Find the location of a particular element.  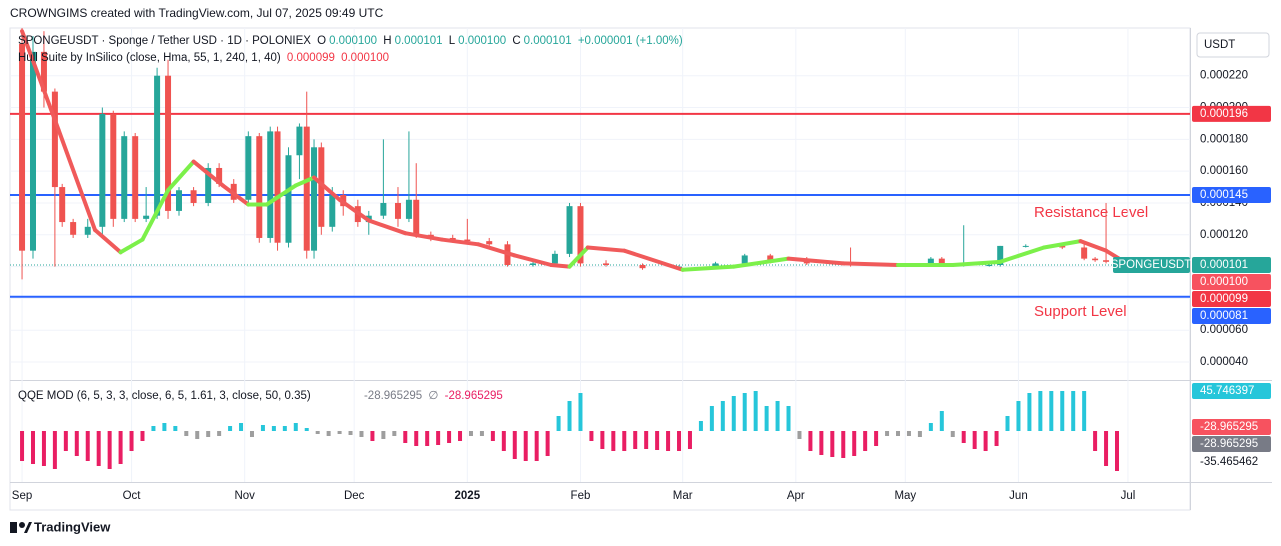

y-tick-label: 0.000160 is located at coordinates (1224, 171).